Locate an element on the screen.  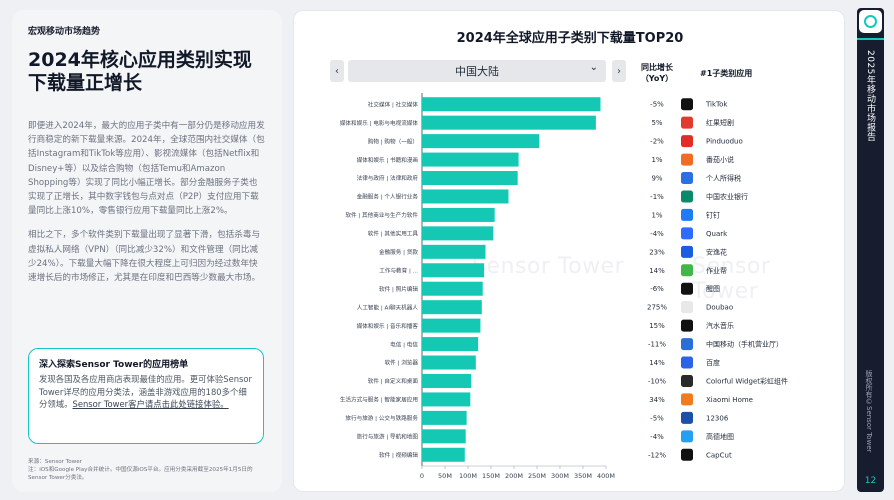
report-title-vertical: 2025年移动市场报告 is located at coordinates (870, 96).